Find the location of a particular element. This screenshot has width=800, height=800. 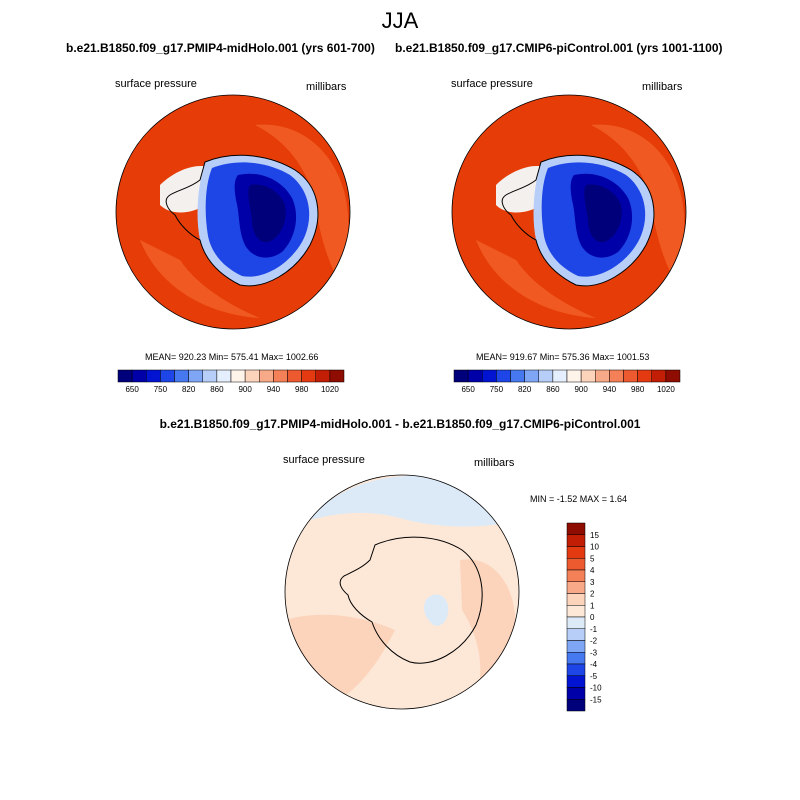

panel2-colorbar-tick-label: 900 is located at coordinates (581, 389).